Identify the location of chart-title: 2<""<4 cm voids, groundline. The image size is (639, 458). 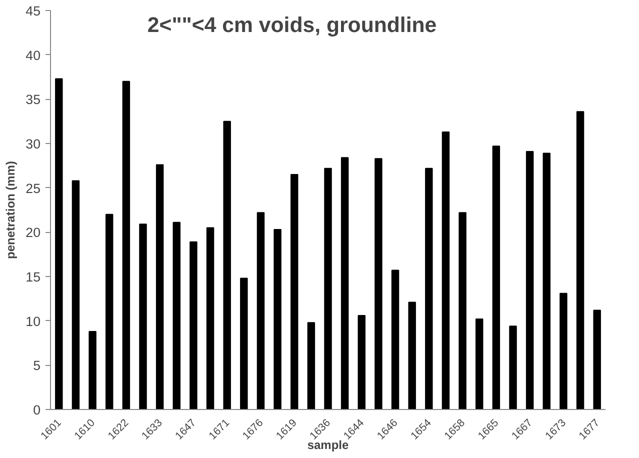
(292, 25).